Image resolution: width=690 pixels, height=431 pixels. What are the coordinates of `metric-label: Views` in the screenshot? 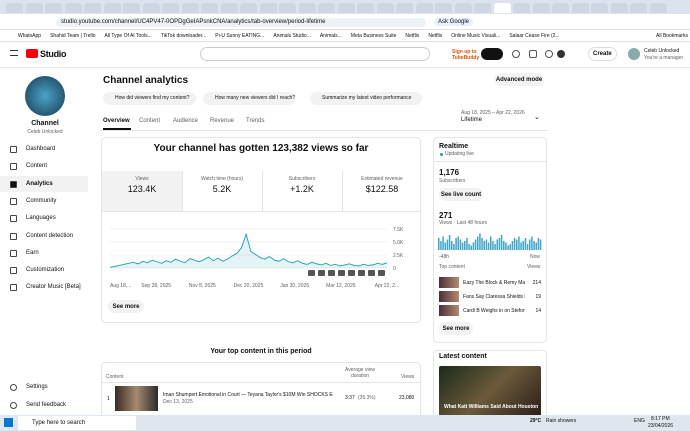 It's located at (142, 179).